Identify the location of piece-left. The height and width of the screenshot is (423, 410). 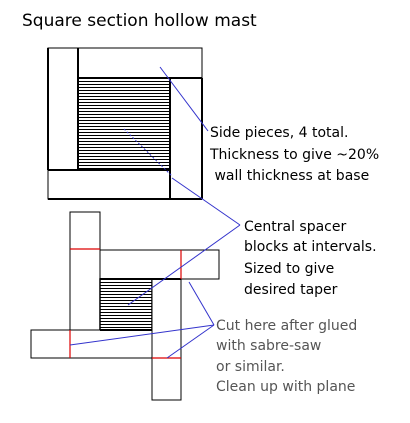
(85, 271).